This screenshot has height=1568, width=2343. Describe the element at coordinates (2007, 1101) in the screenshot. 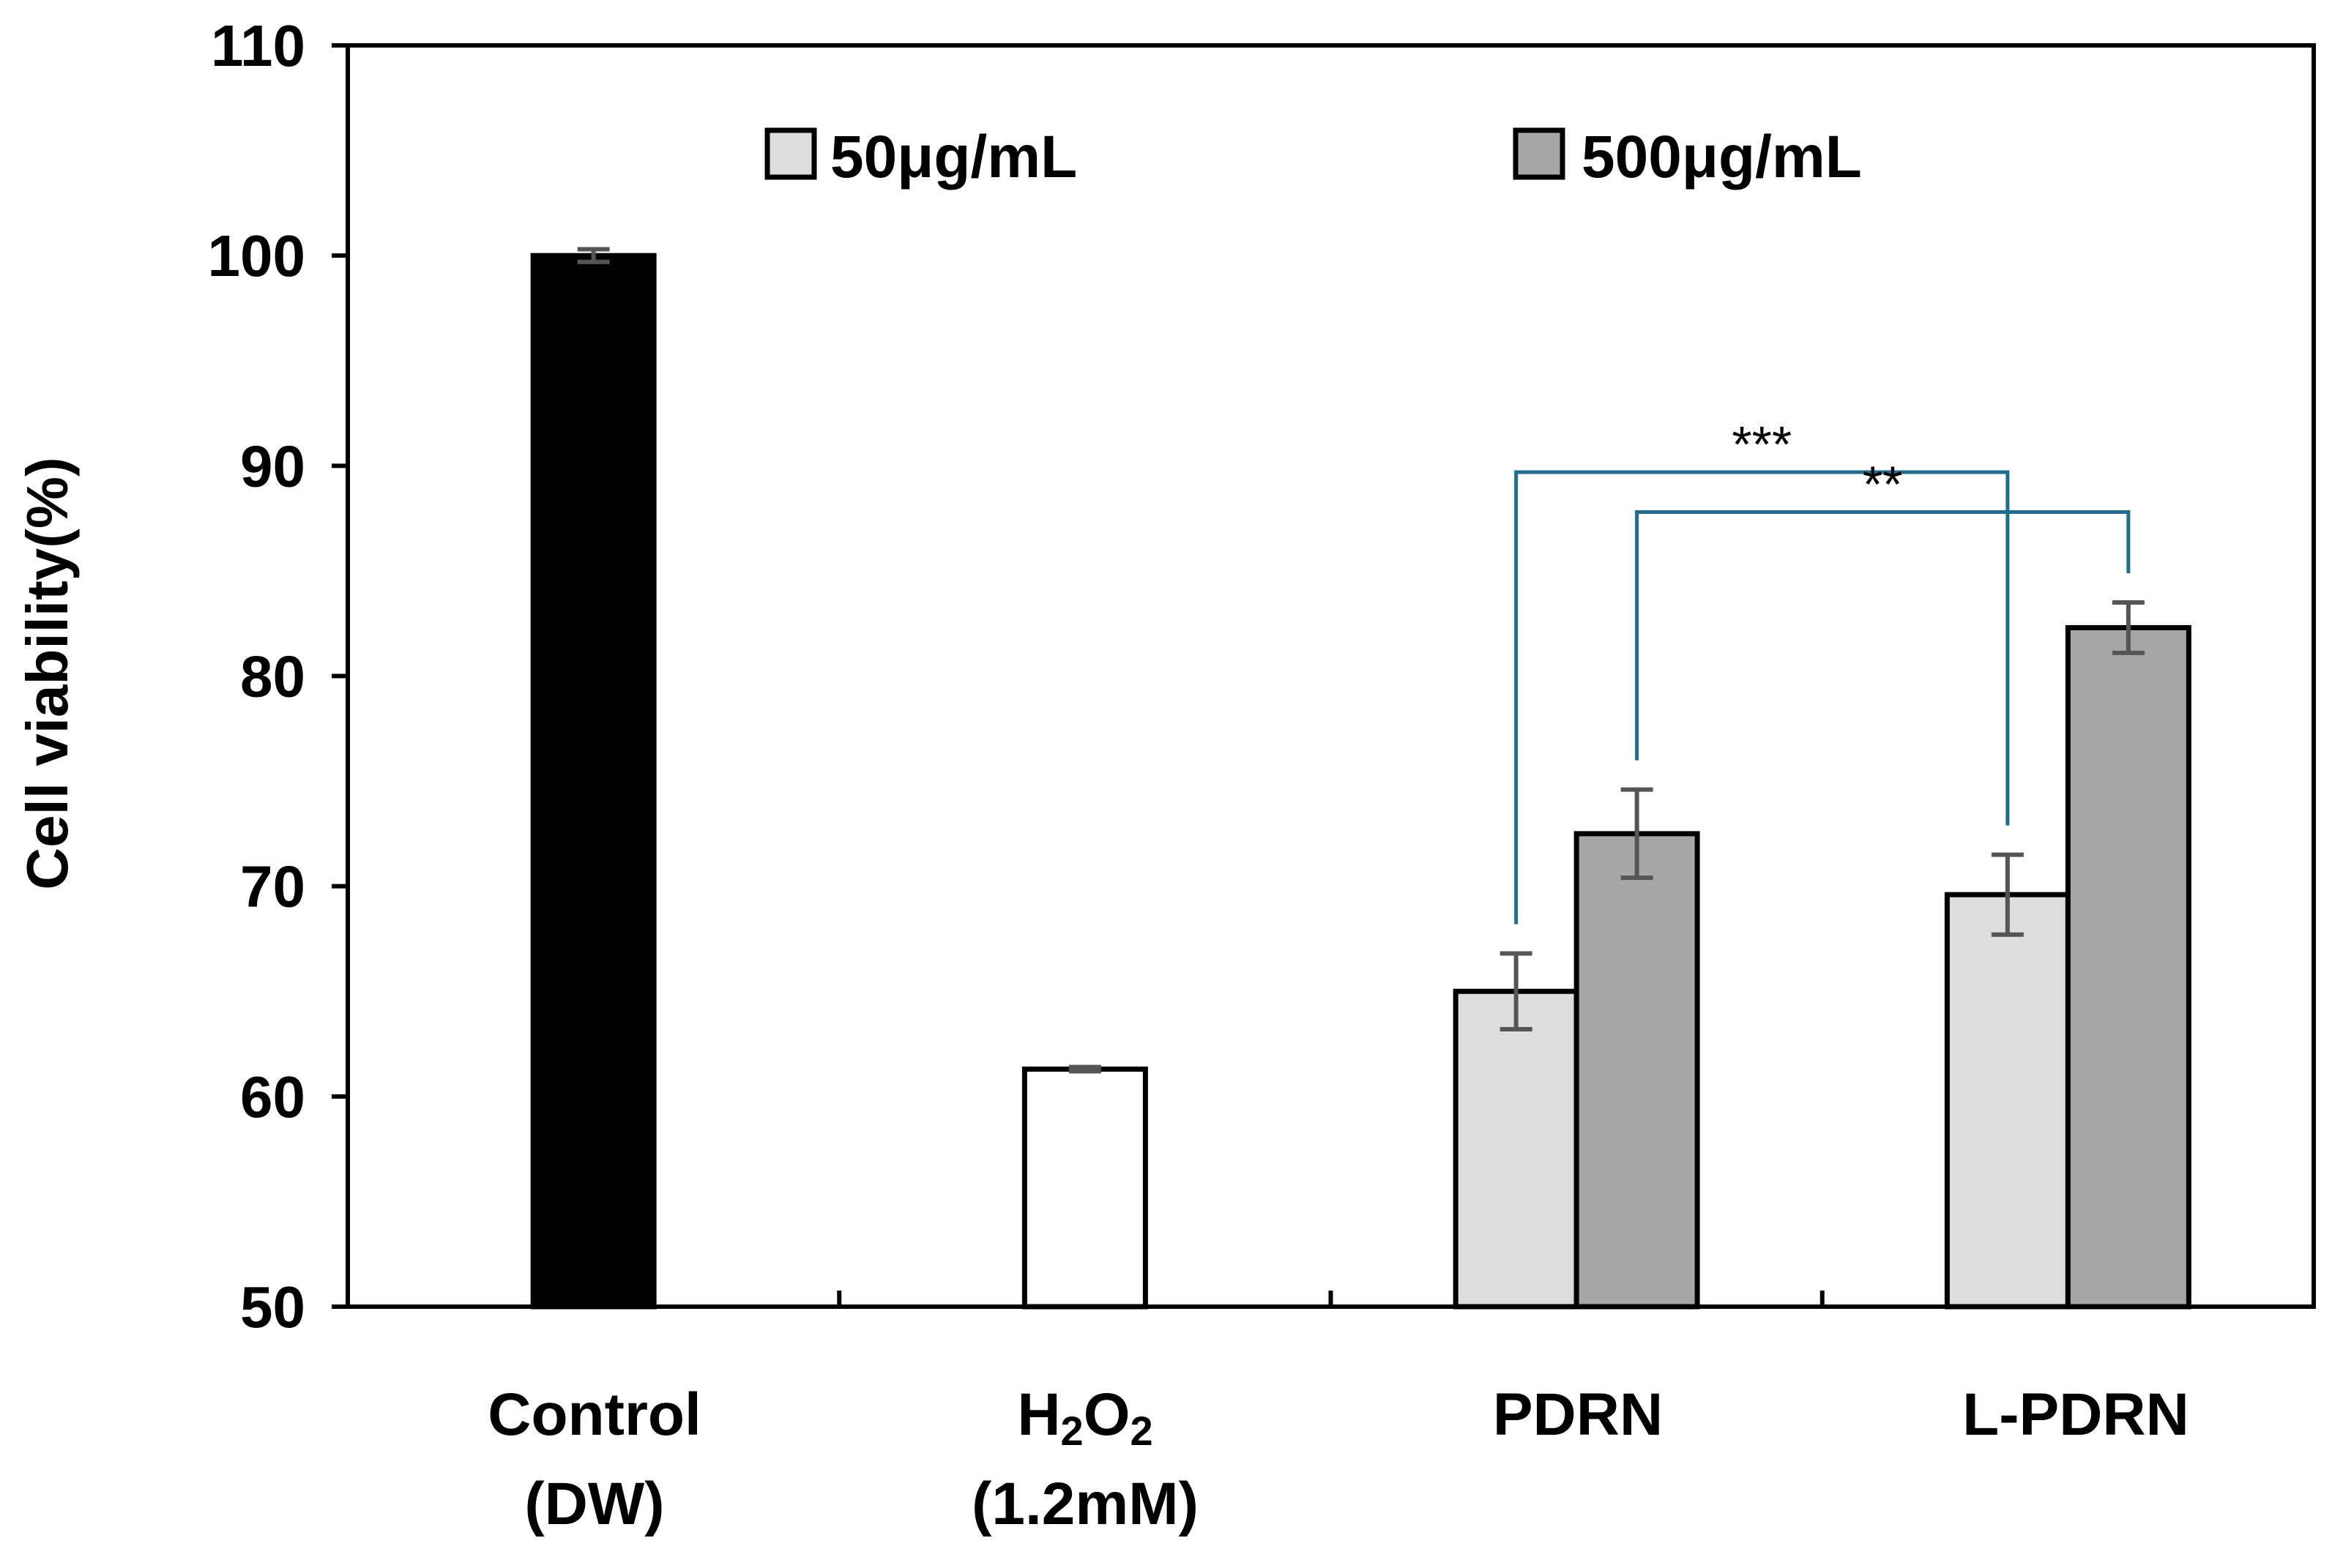

I see `bar-s0-c3` at that location.